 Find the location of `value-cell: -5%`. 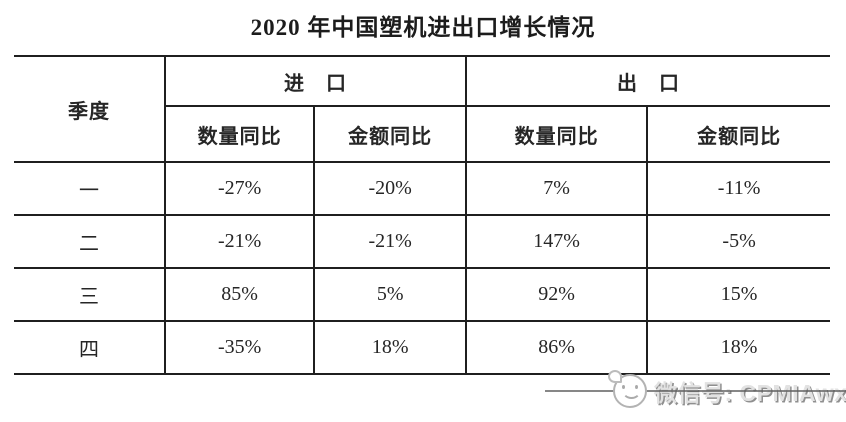

value-cell: -5% is located at coordinates (738, 241).